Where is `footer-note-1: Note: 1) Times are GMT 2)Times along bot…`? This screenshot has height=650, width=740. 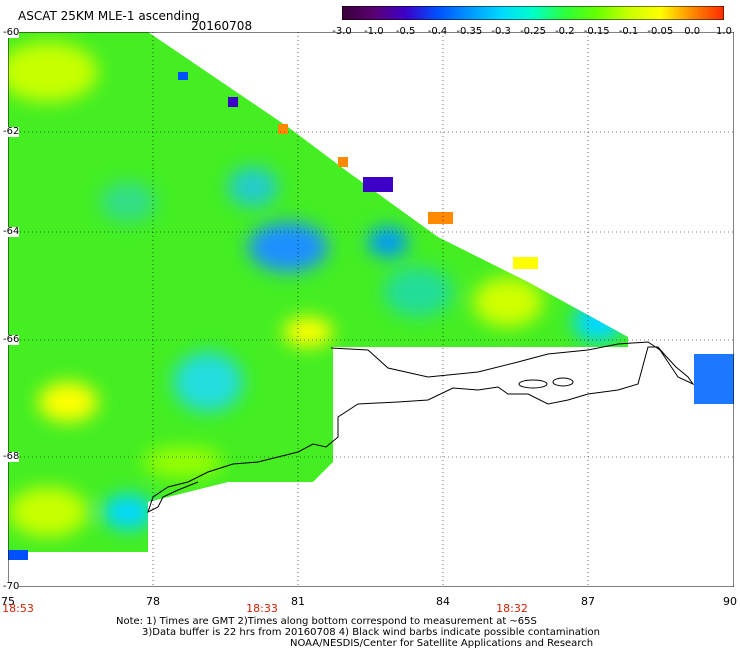 footer-note-1: Note: 1) Times are GMT 2)Times along bot… is located at coordinates (326, 621).